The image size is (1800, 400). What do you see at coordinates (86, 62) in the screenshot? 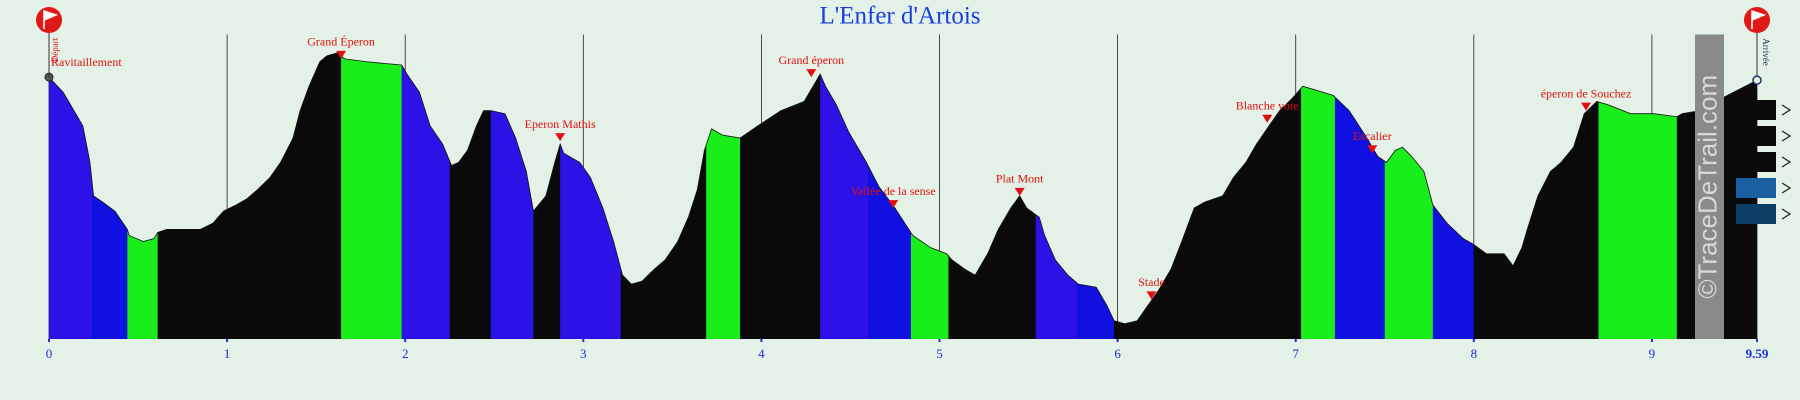
I see `annotation-label: Ravitaillement` at bounding box center [86, 62].